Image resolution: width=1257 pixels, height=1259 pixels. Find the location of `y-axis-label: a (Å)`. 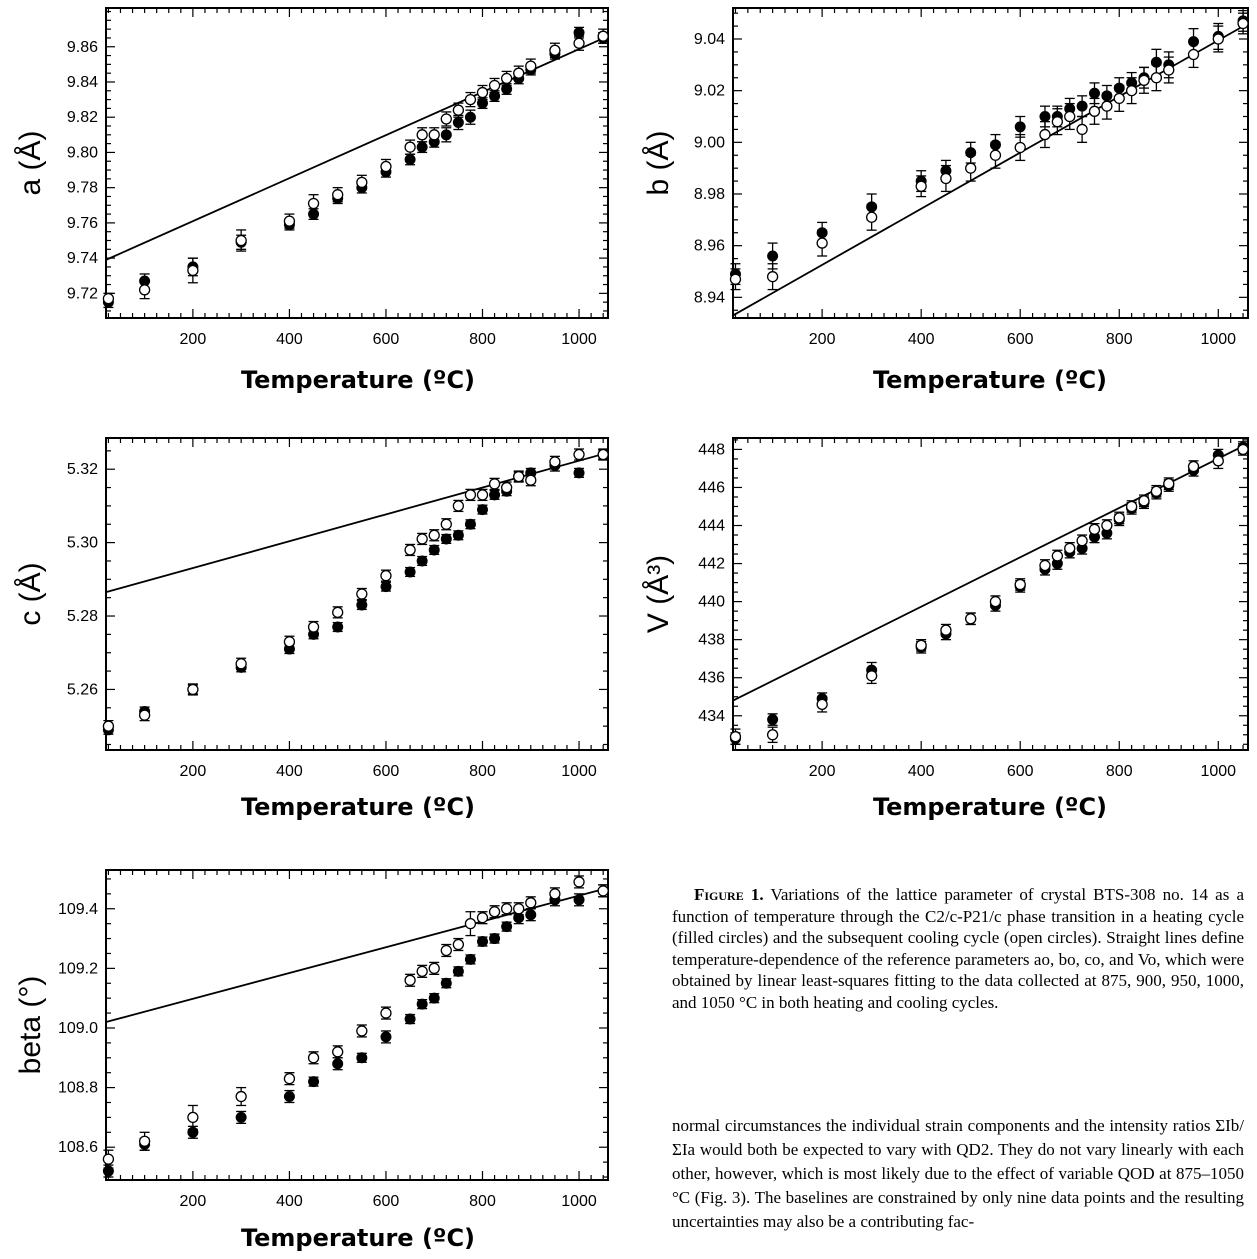

y-axis-label: a (Å) is located at coordinates (30, 162).